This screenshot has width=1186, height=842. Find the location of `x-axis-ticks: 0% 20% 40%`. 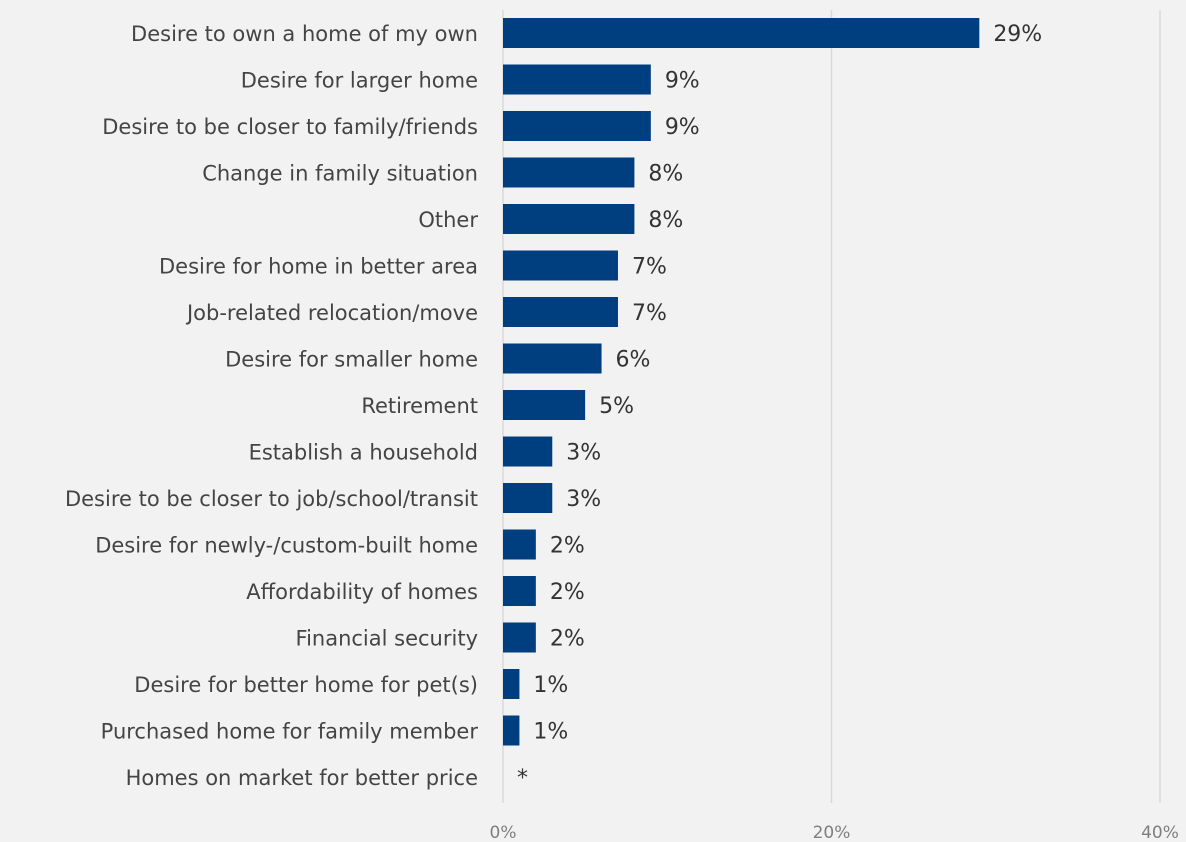

x-axis-ticks: 0% 20% 40% is located at coordinates (834, 832).